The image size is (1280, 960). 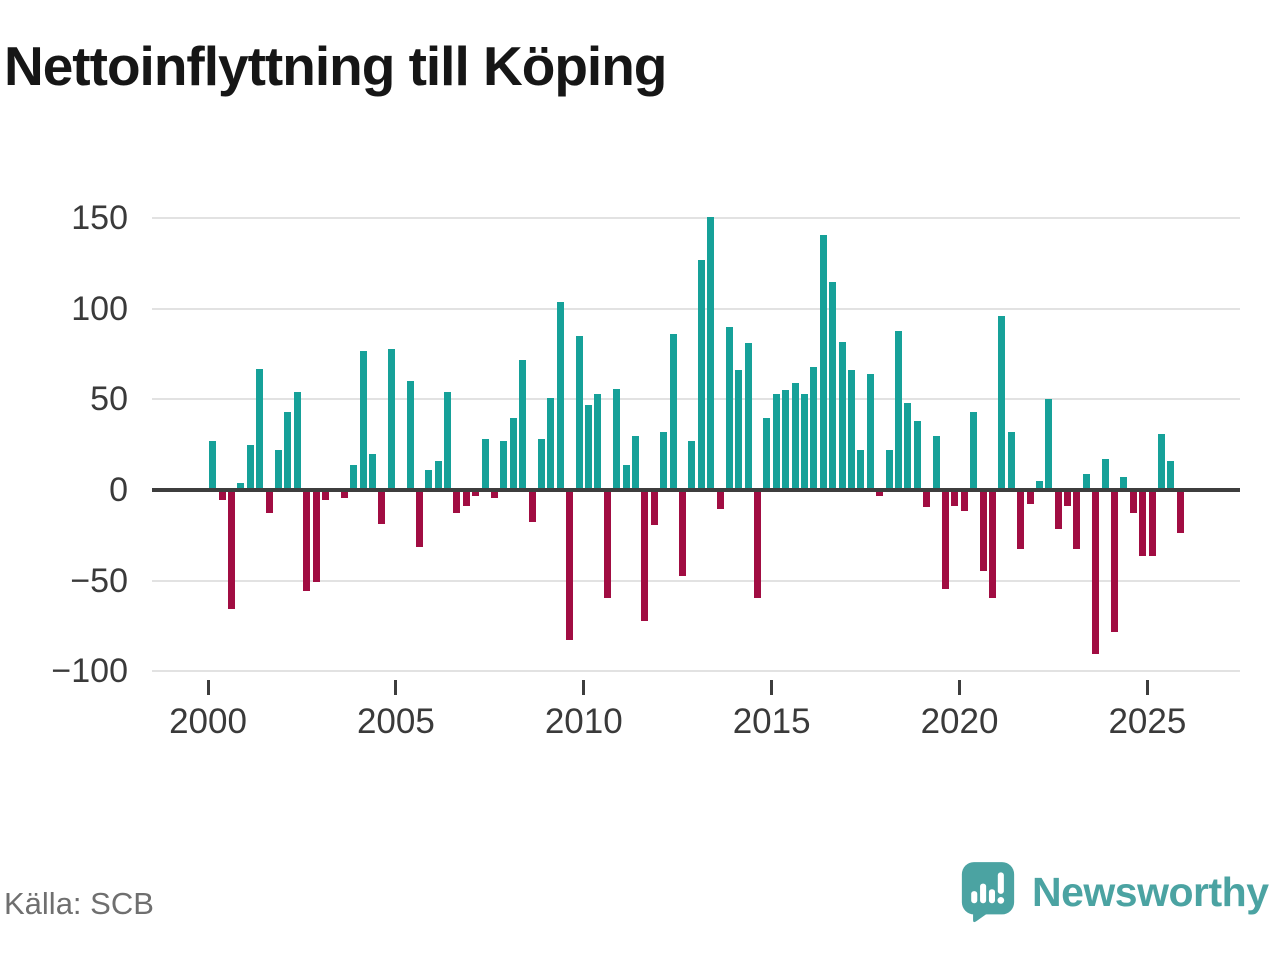 I want to click on y-axis-tick-label: 50, so click(x=109, y=399).